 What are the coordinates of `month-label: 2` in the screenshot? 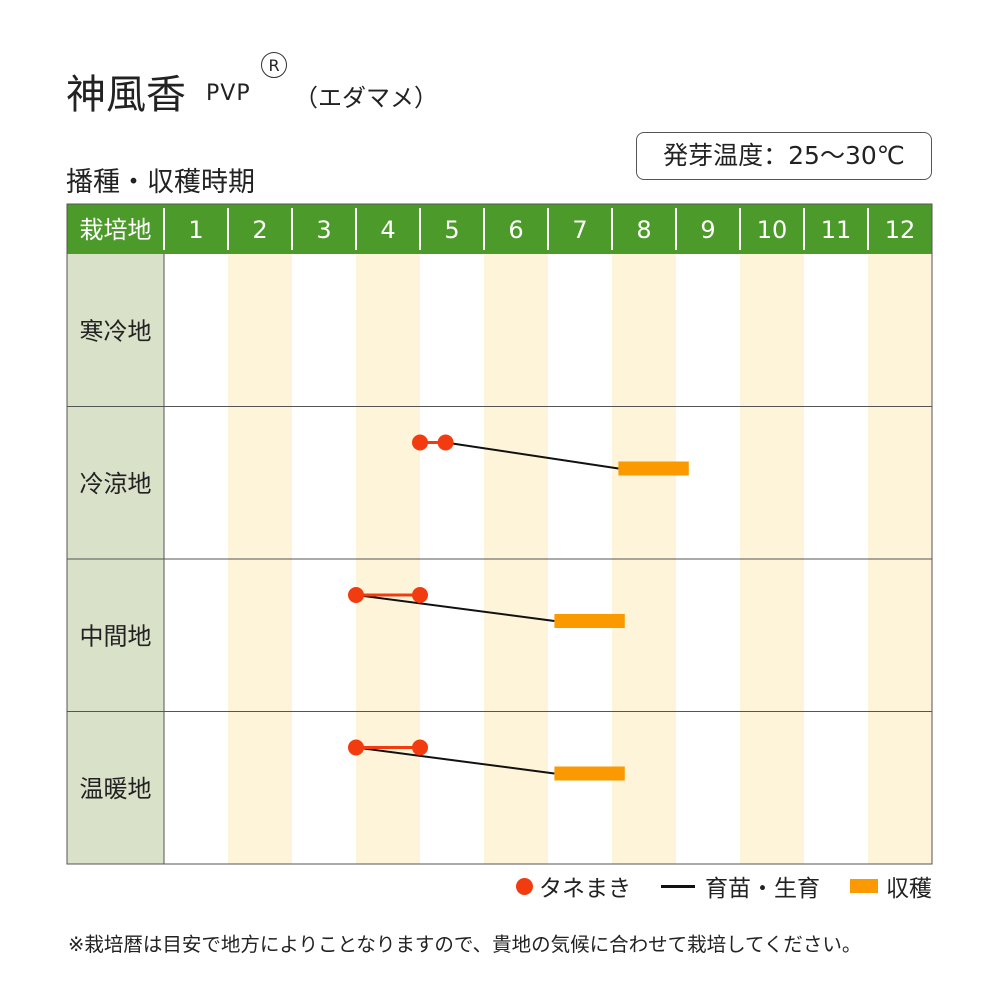 It's located at (259, 230).